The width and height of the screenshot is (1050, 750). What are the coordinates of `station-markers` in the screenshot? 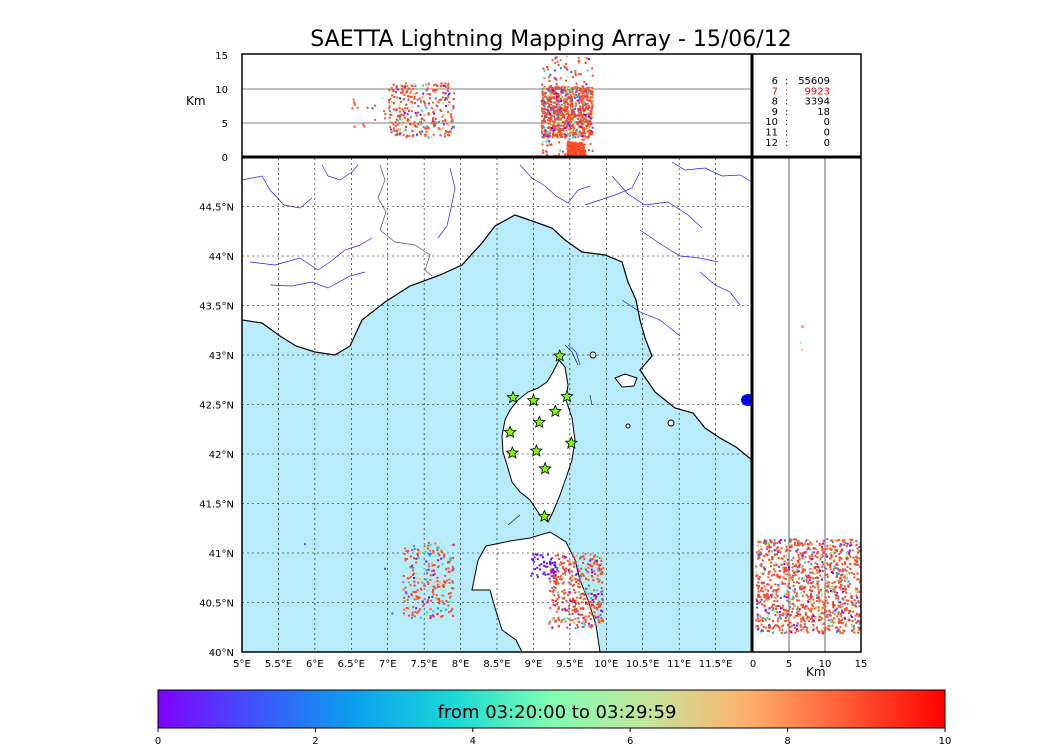 It's located at (540, 435).